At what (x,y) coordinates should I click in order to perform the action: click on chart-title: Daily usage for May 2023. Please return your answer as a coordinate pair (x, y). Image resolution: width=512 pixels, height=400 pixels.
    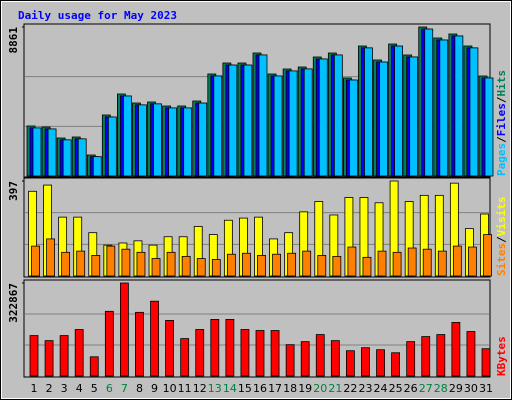
    Looking at the image, I should click on (97, 15).